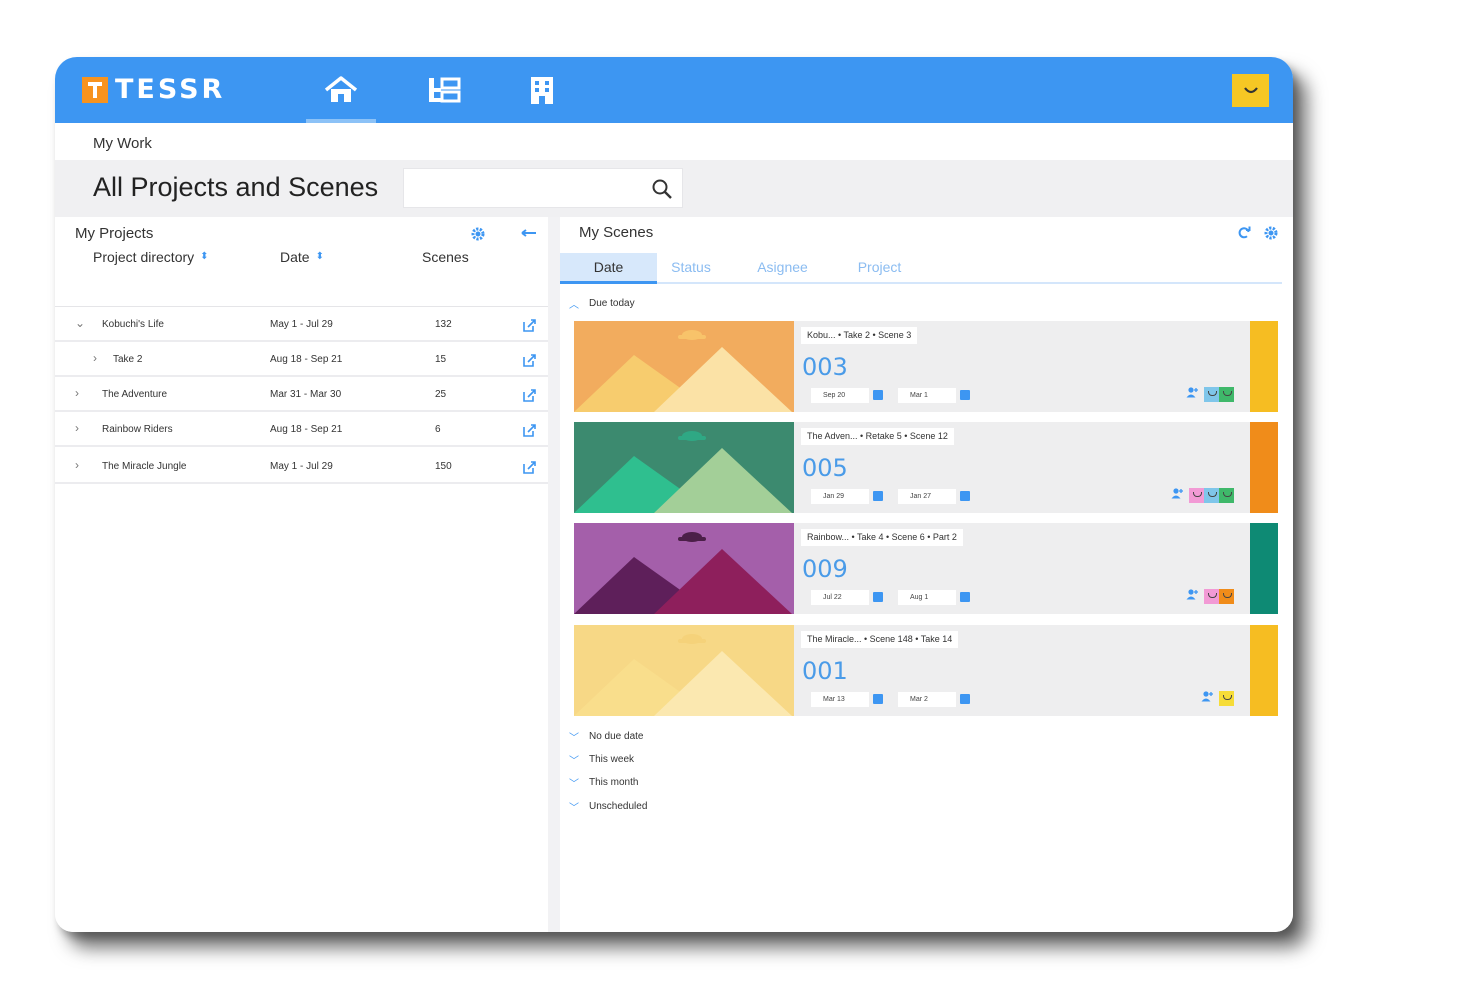 The width and height of the screenshot is (1480, 987). I want to click on project-scene-count: 15, so click(441, 359).